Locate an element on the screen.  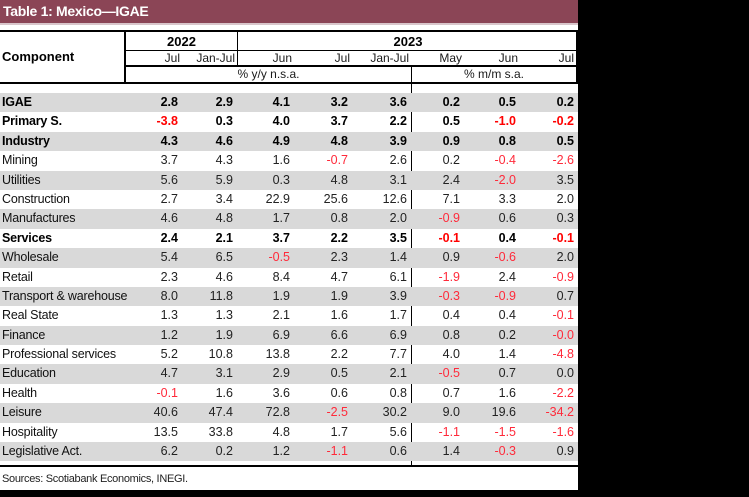
cell-value: 0.5 is located at coordinates (507, 102).